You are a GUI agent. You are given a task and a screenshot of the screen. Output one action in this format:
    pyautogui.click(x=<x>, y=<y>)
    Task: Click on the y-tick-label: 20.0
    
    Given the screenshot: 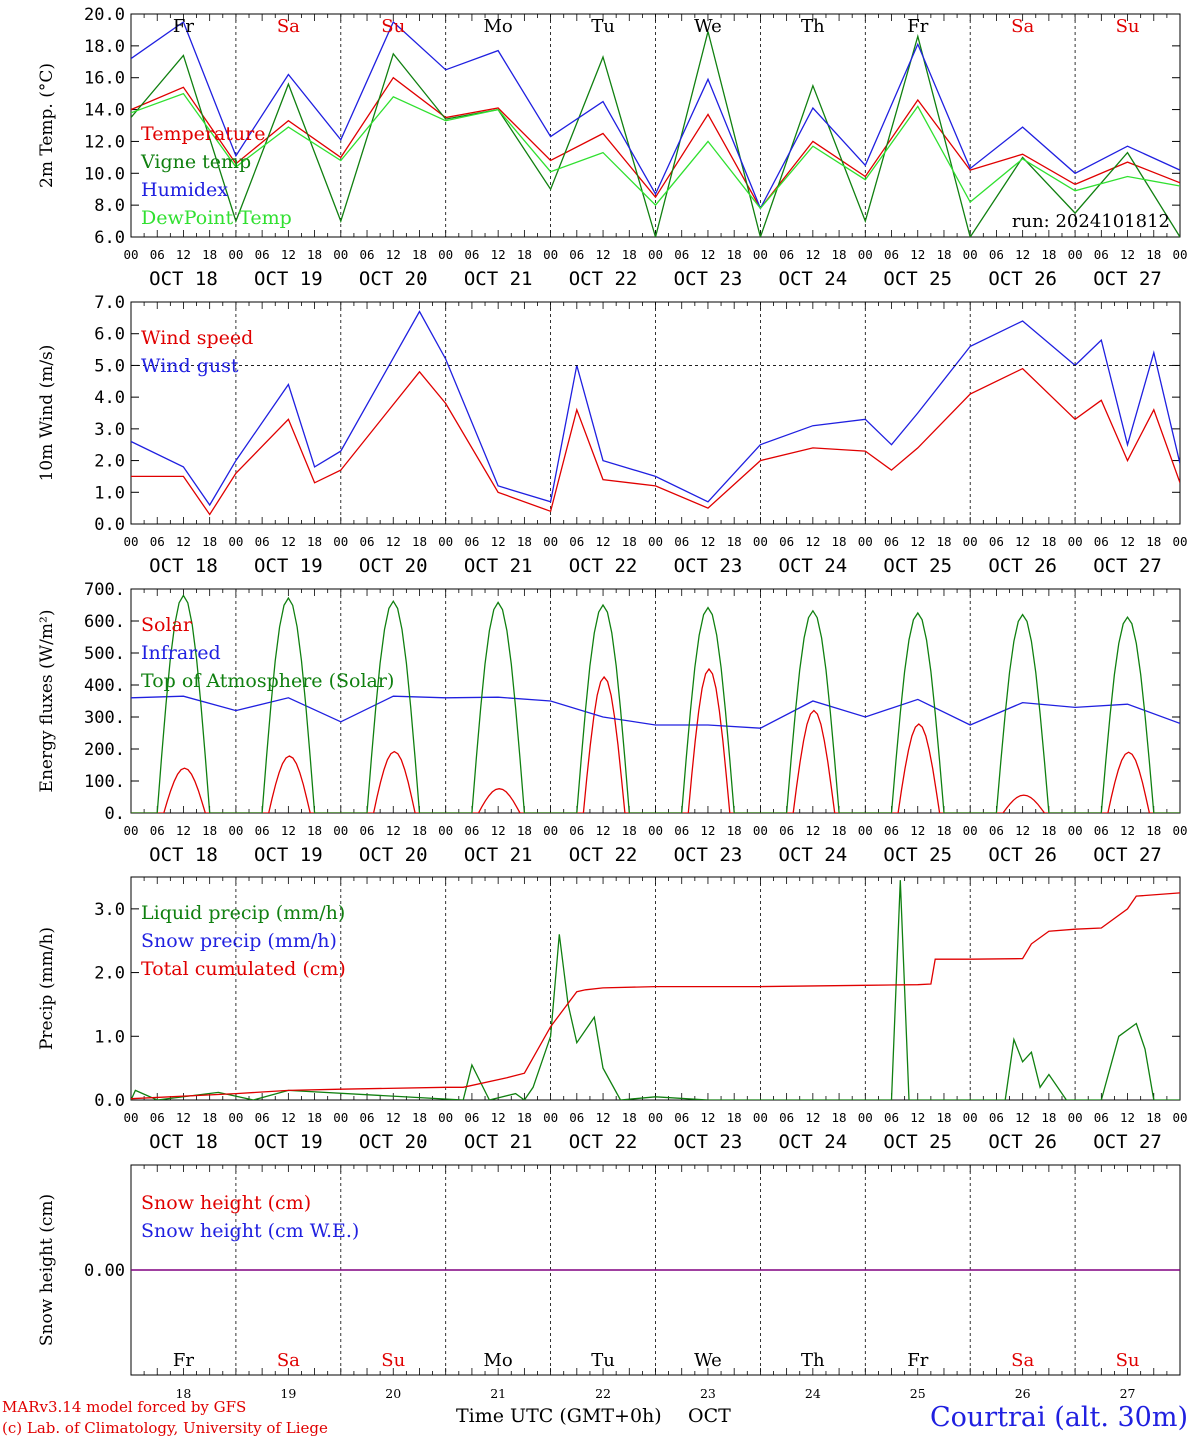 What is the action you would take?
    pyautogui.click(x=104, y=15)
    